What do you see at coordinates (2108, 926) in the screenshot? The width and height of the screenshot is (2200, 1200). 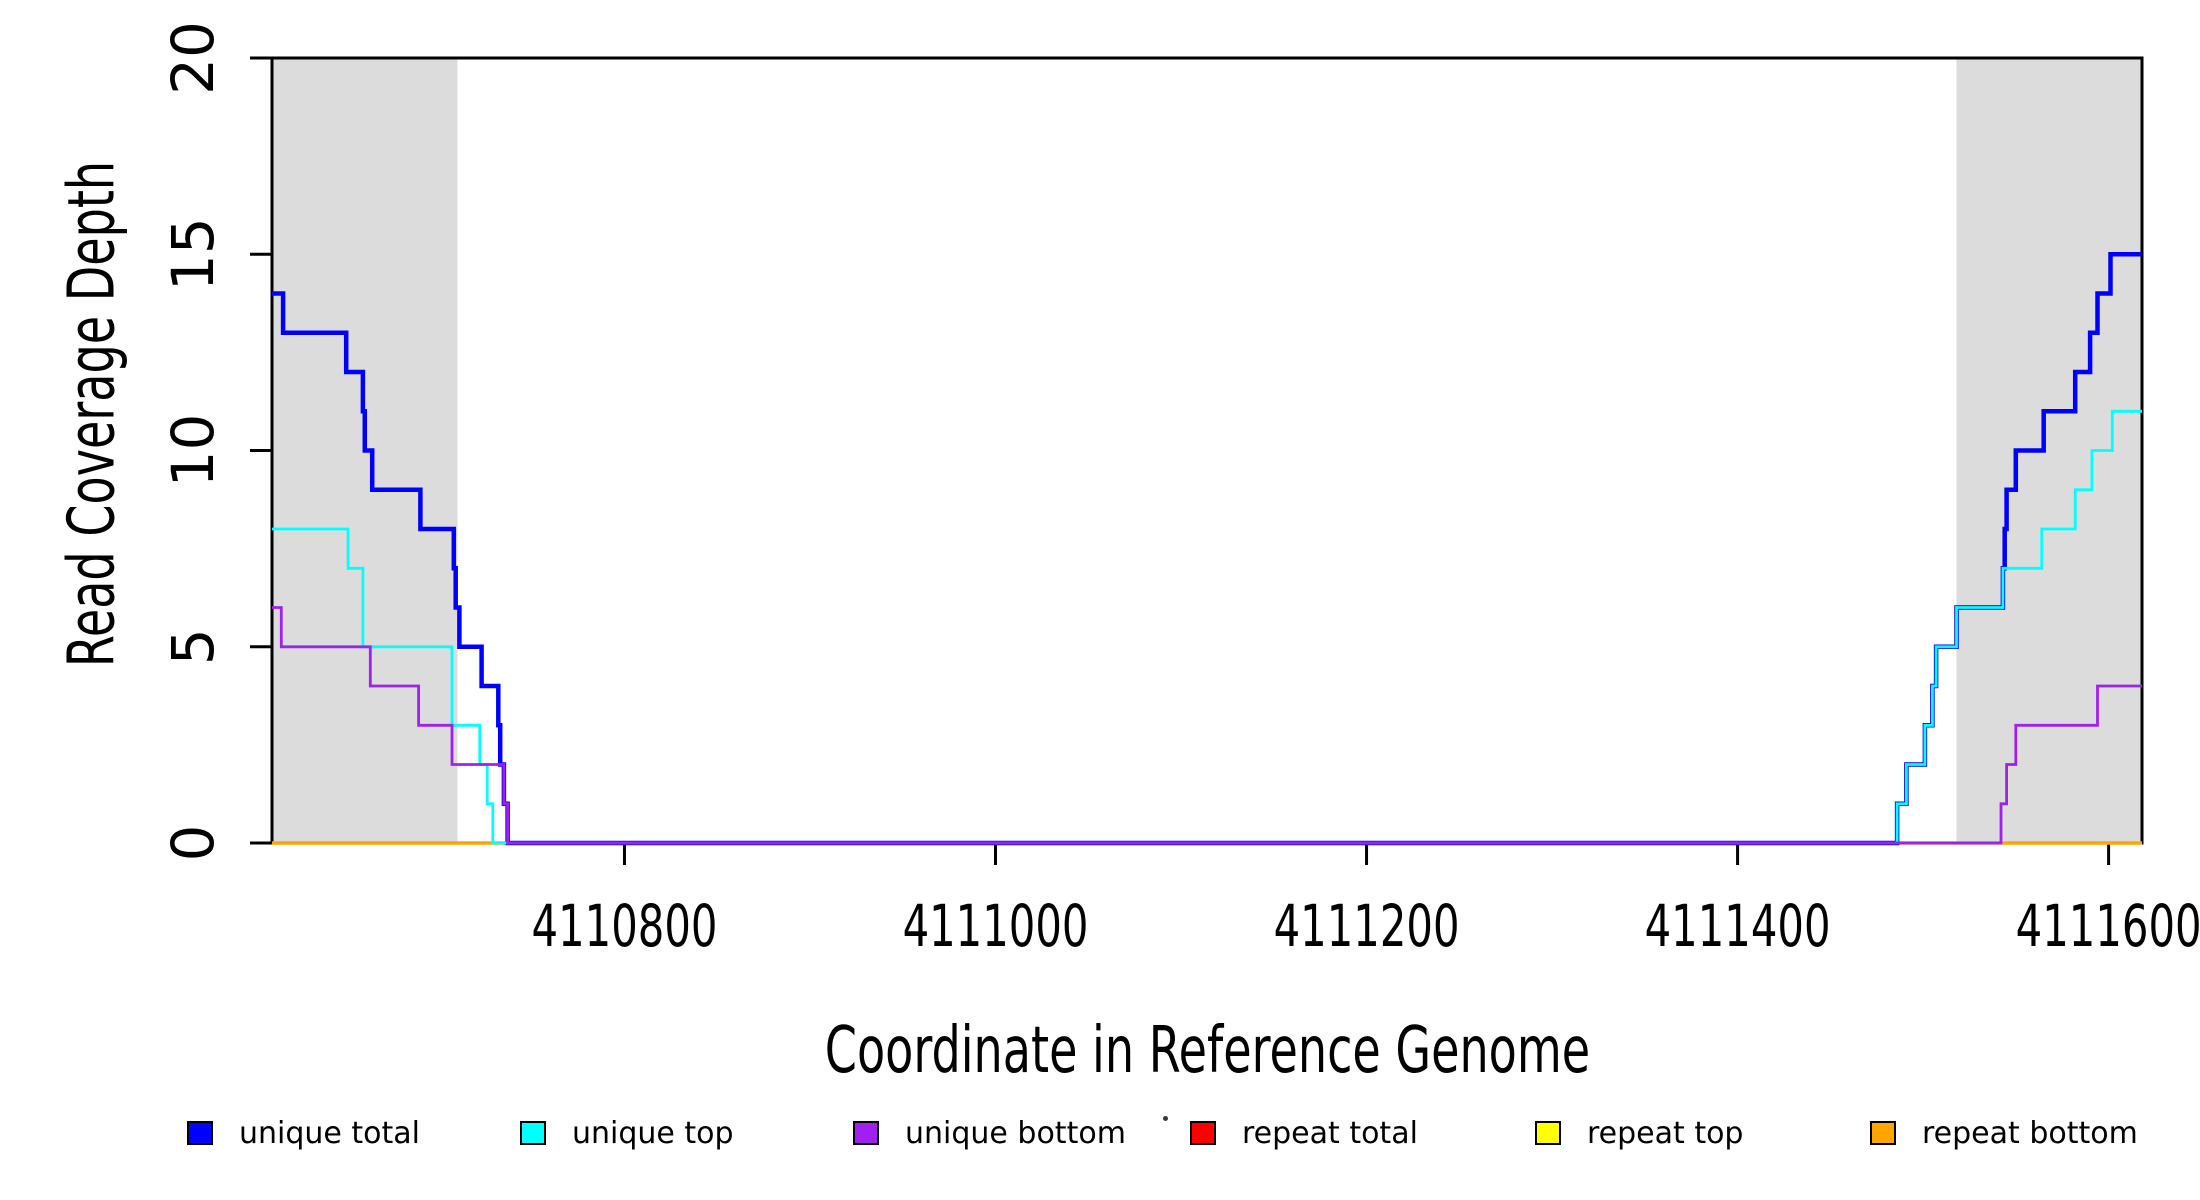 I see `x-tick-label: 4111600` at bounding box center [2108, 926].